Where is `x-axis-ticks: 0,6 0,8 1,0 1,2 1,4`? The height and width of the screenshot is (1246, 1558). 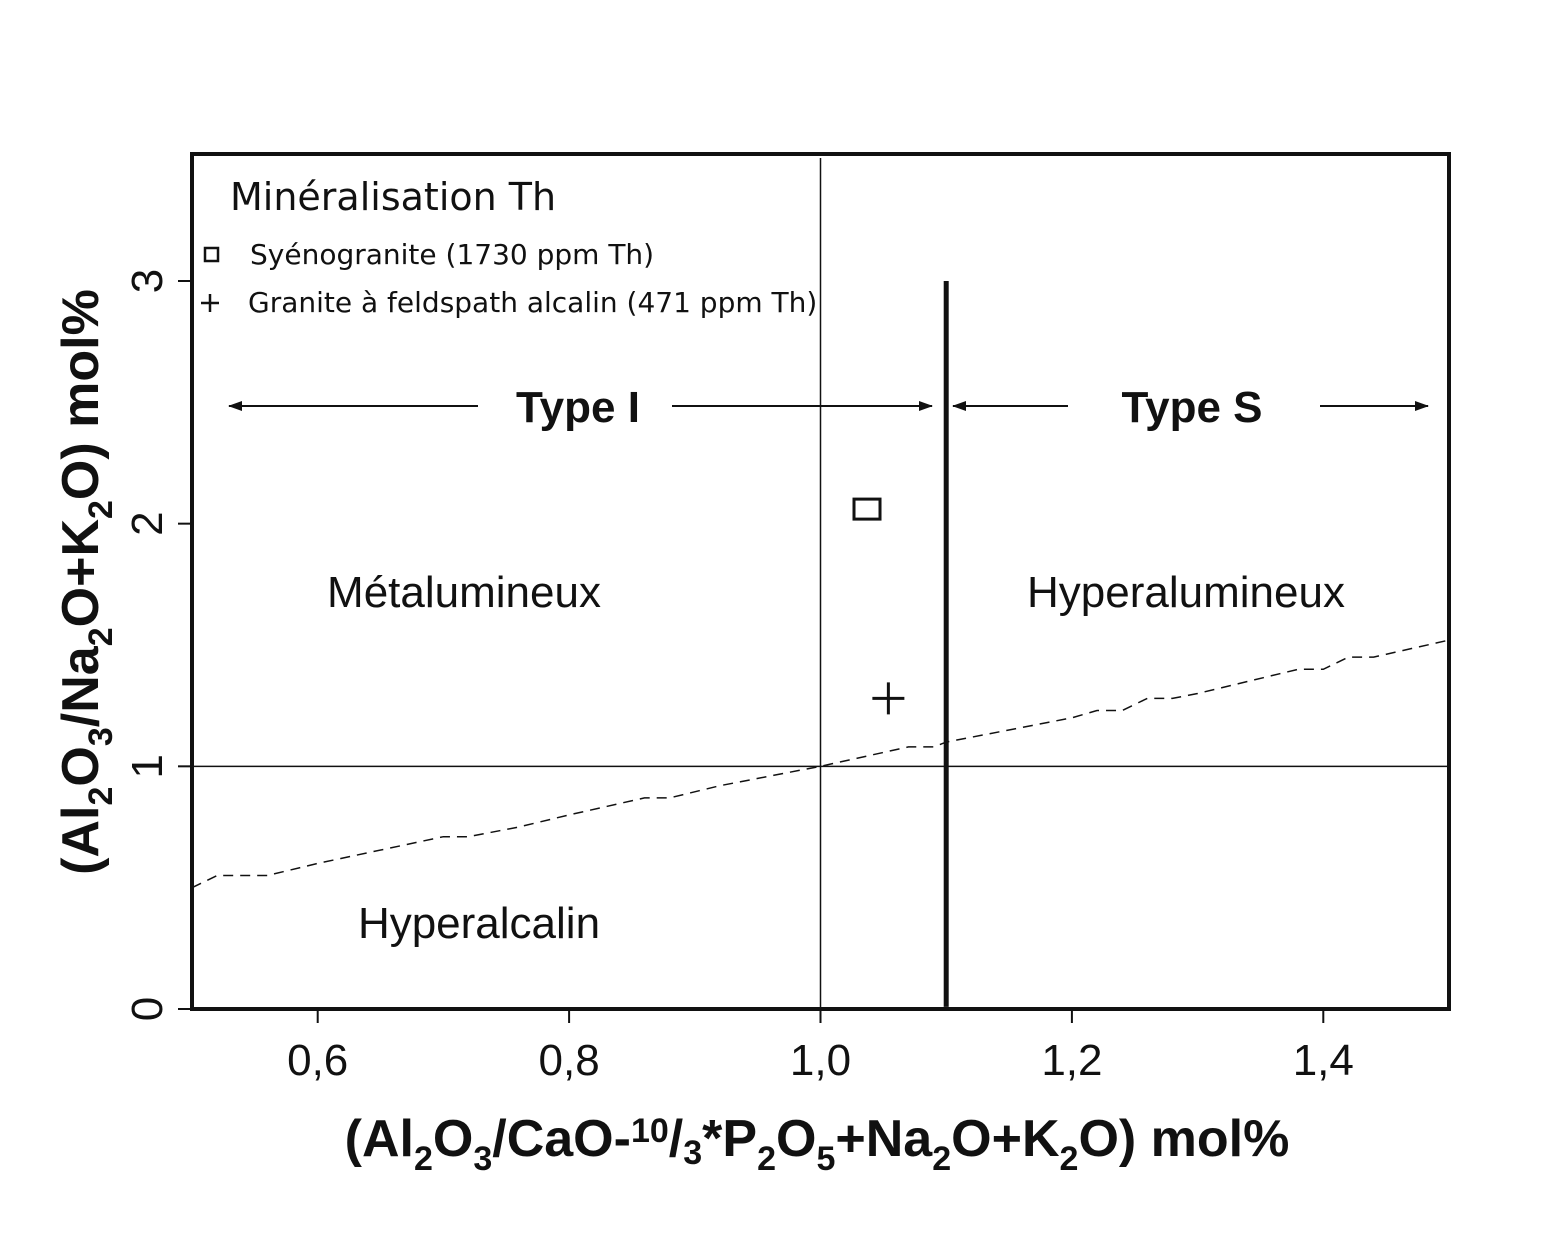 x-axis-ticks: 0,6 0,8 1,0 1,2 1,4 is located at coordinates (820, 1047).